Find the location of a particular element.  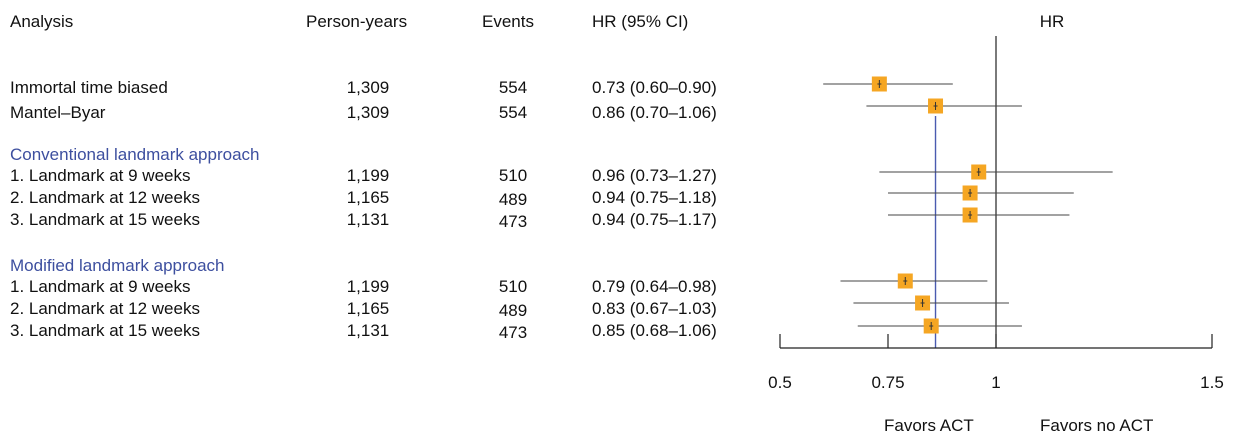

favors-act-label: Favors ACT is located at coordinates (929, 425).